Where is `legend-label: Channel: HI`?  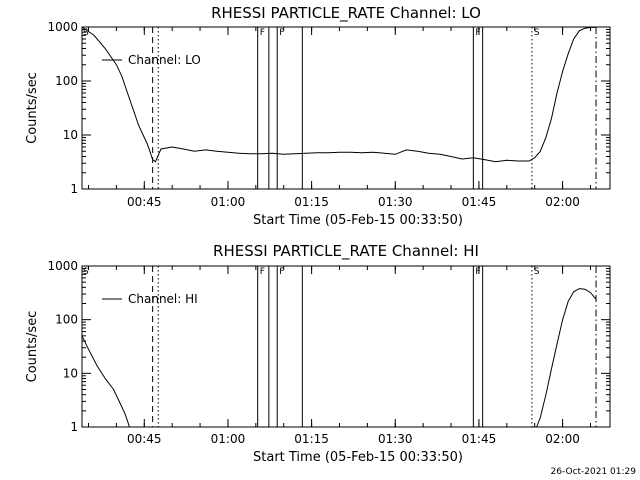
legend-label: Channel: HI is located at coordinates (163, 299).